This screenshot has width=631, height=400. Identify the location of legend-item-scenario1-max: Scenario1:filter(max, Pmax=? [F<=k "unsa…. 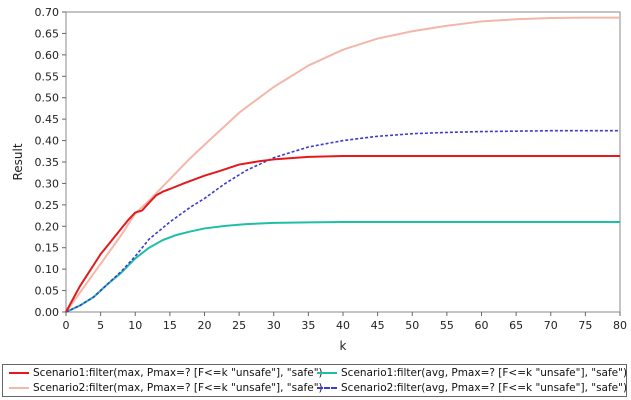
(166, 373).